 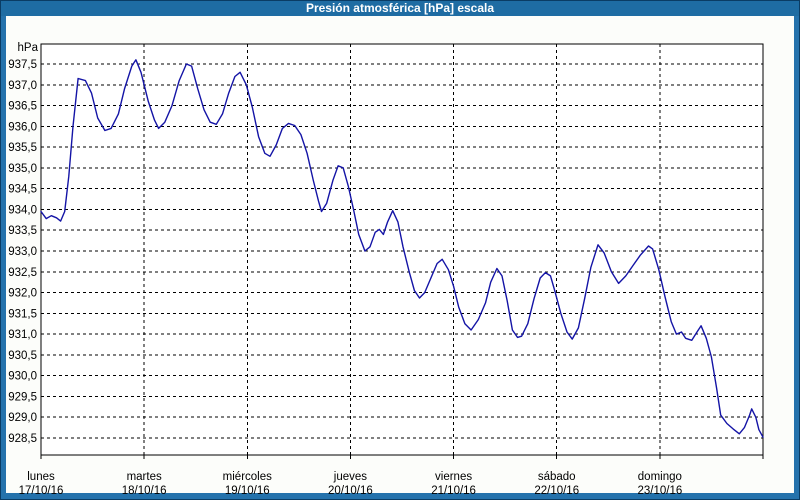 I want to click on y-tick-label: 929,0, so click(x=22, y=418).